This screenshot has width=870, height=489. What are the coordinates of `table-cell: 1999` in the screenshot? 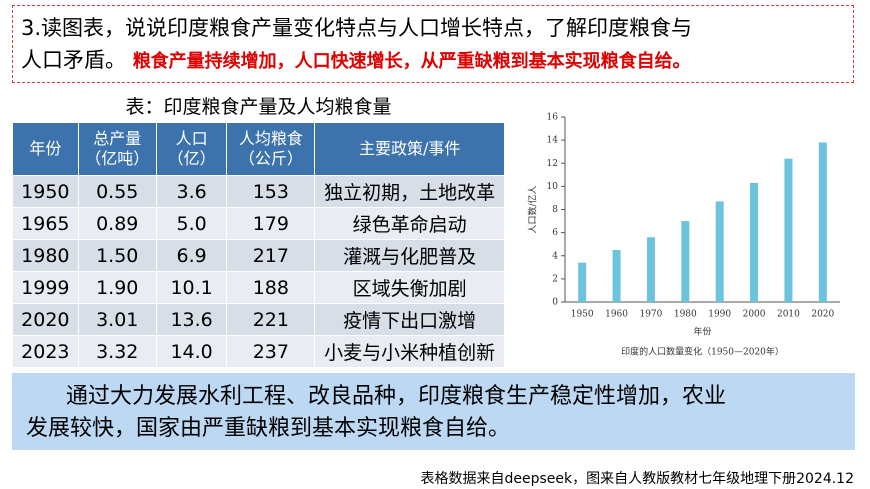 It's located at (45, 287).